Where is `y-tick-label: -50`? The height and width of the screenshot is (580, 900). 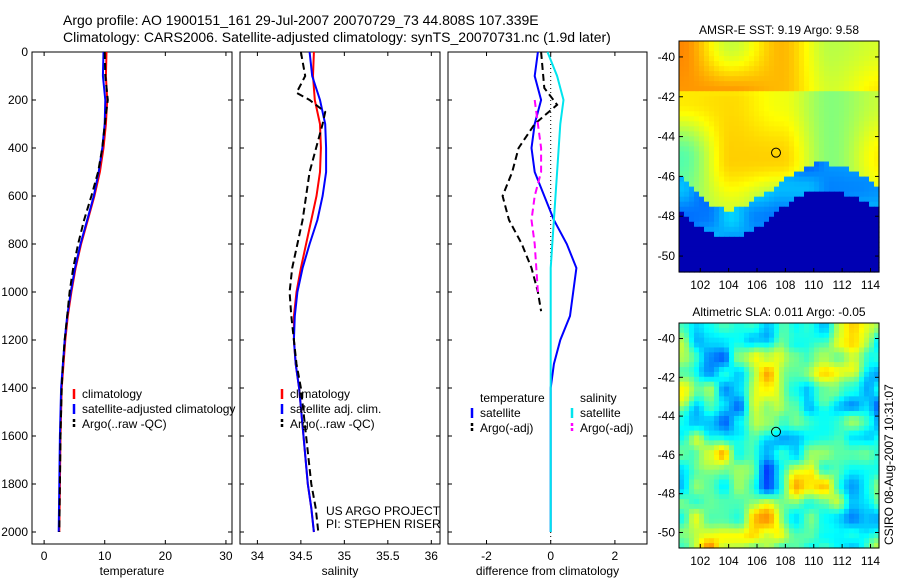 y-tick-label: -50 is located at coordinates (667, 532).